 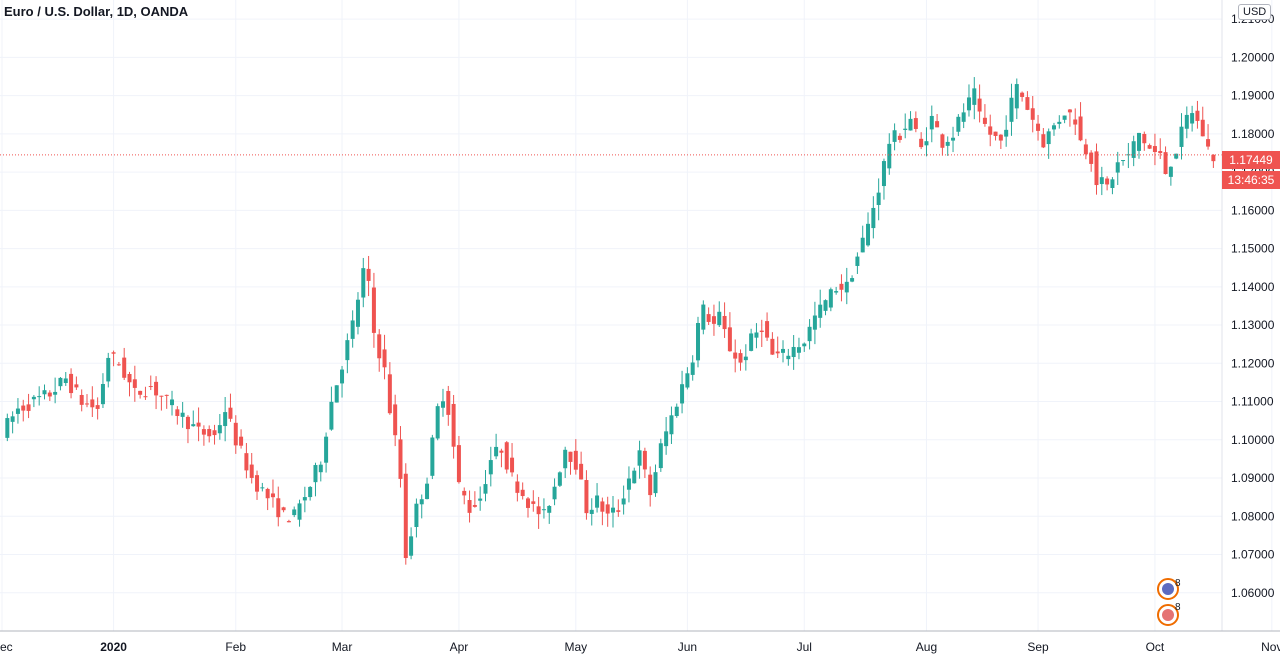 I want to click on price-tick-label: 1.14000, so click(x=1253, y=287).